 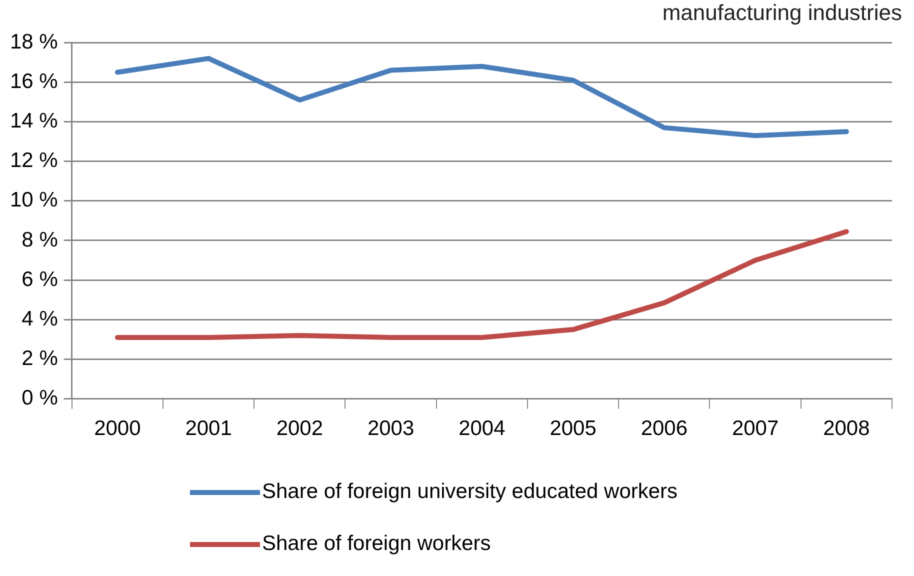 I want to click on x-tick-label: 2000, so click(x=117, y=428).